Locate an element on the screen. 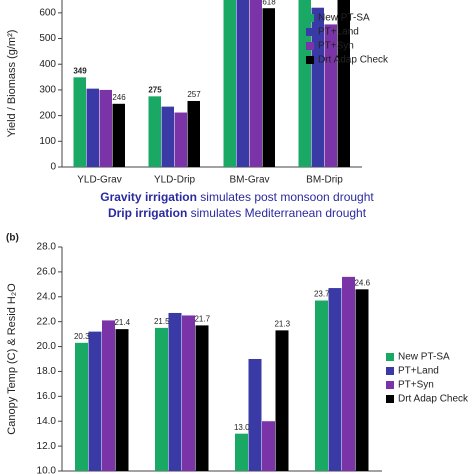  panel-label: (b) is located at coordinates (12, 238).